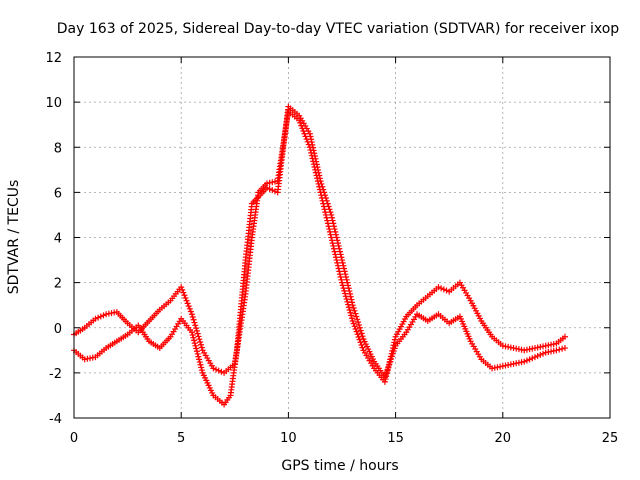 The height and width of the screenshot is (480, 640). What do you see at coordinates (58, 284) in the screenshot?
I see `y-tick-label: 2` at bounding box center [58, 284].